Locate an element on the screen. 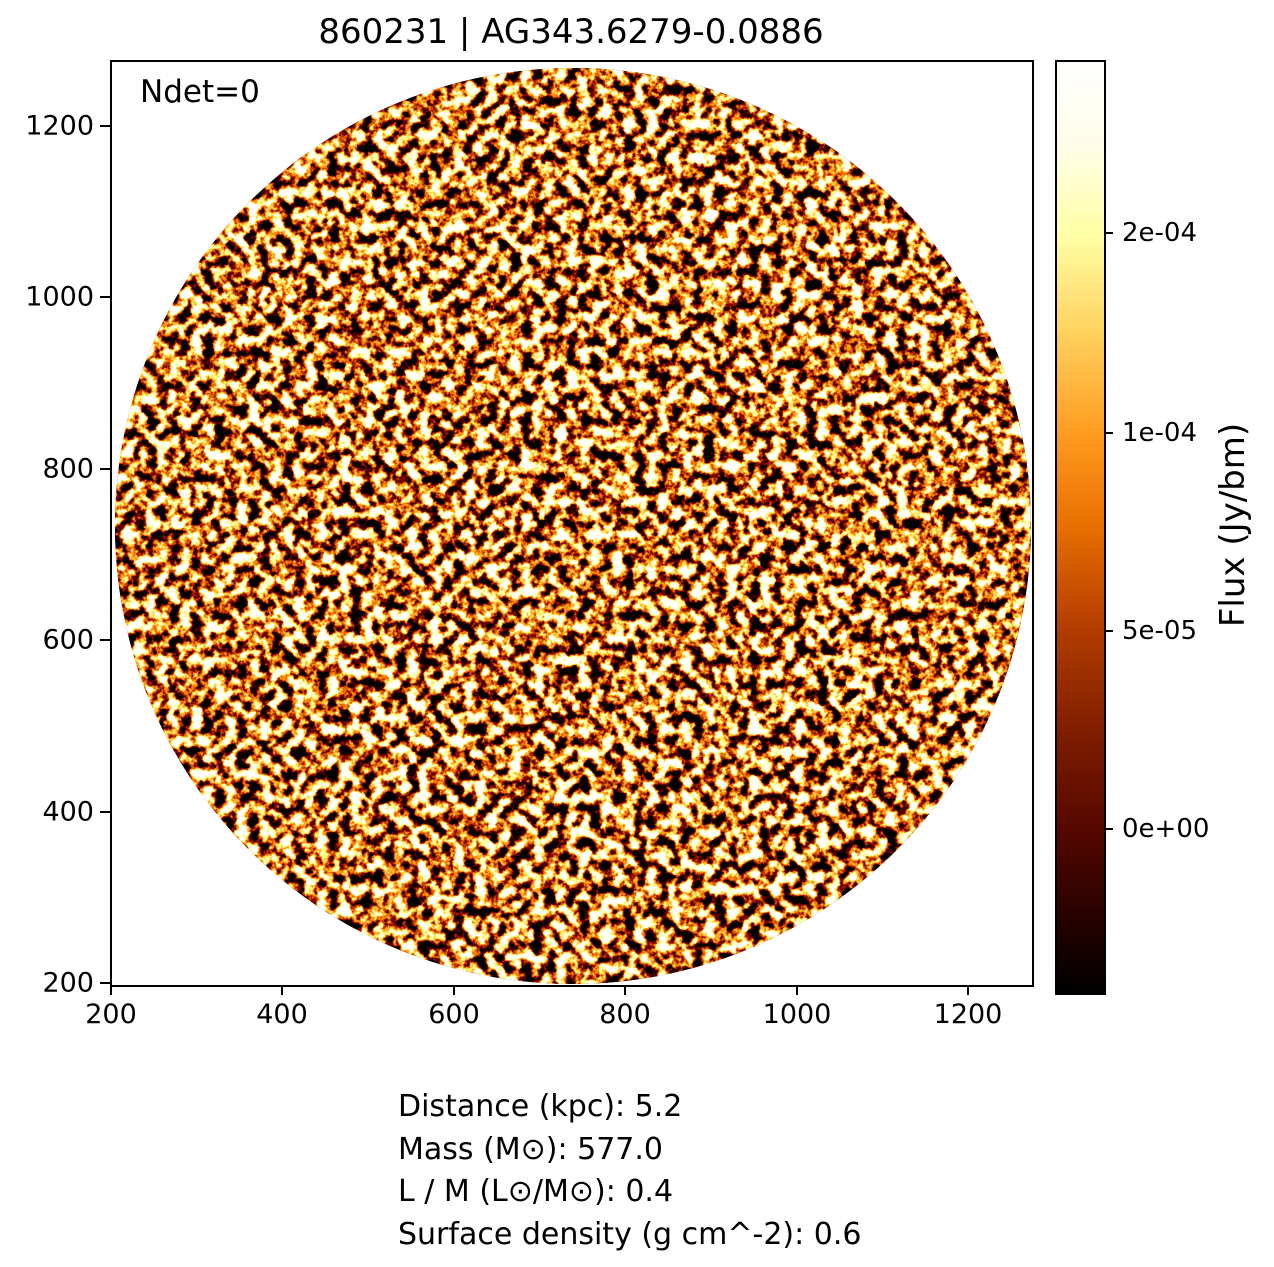 This screenshot has height=1267, width=1274. y-tick-label: 1200 is located at coordinates (59, 125).